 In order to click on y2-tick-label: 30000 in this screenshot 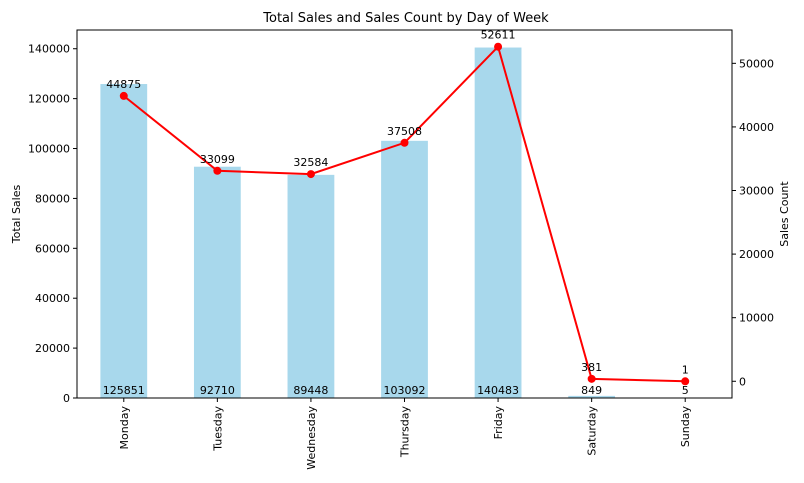, I will do `click(756, 191)`.